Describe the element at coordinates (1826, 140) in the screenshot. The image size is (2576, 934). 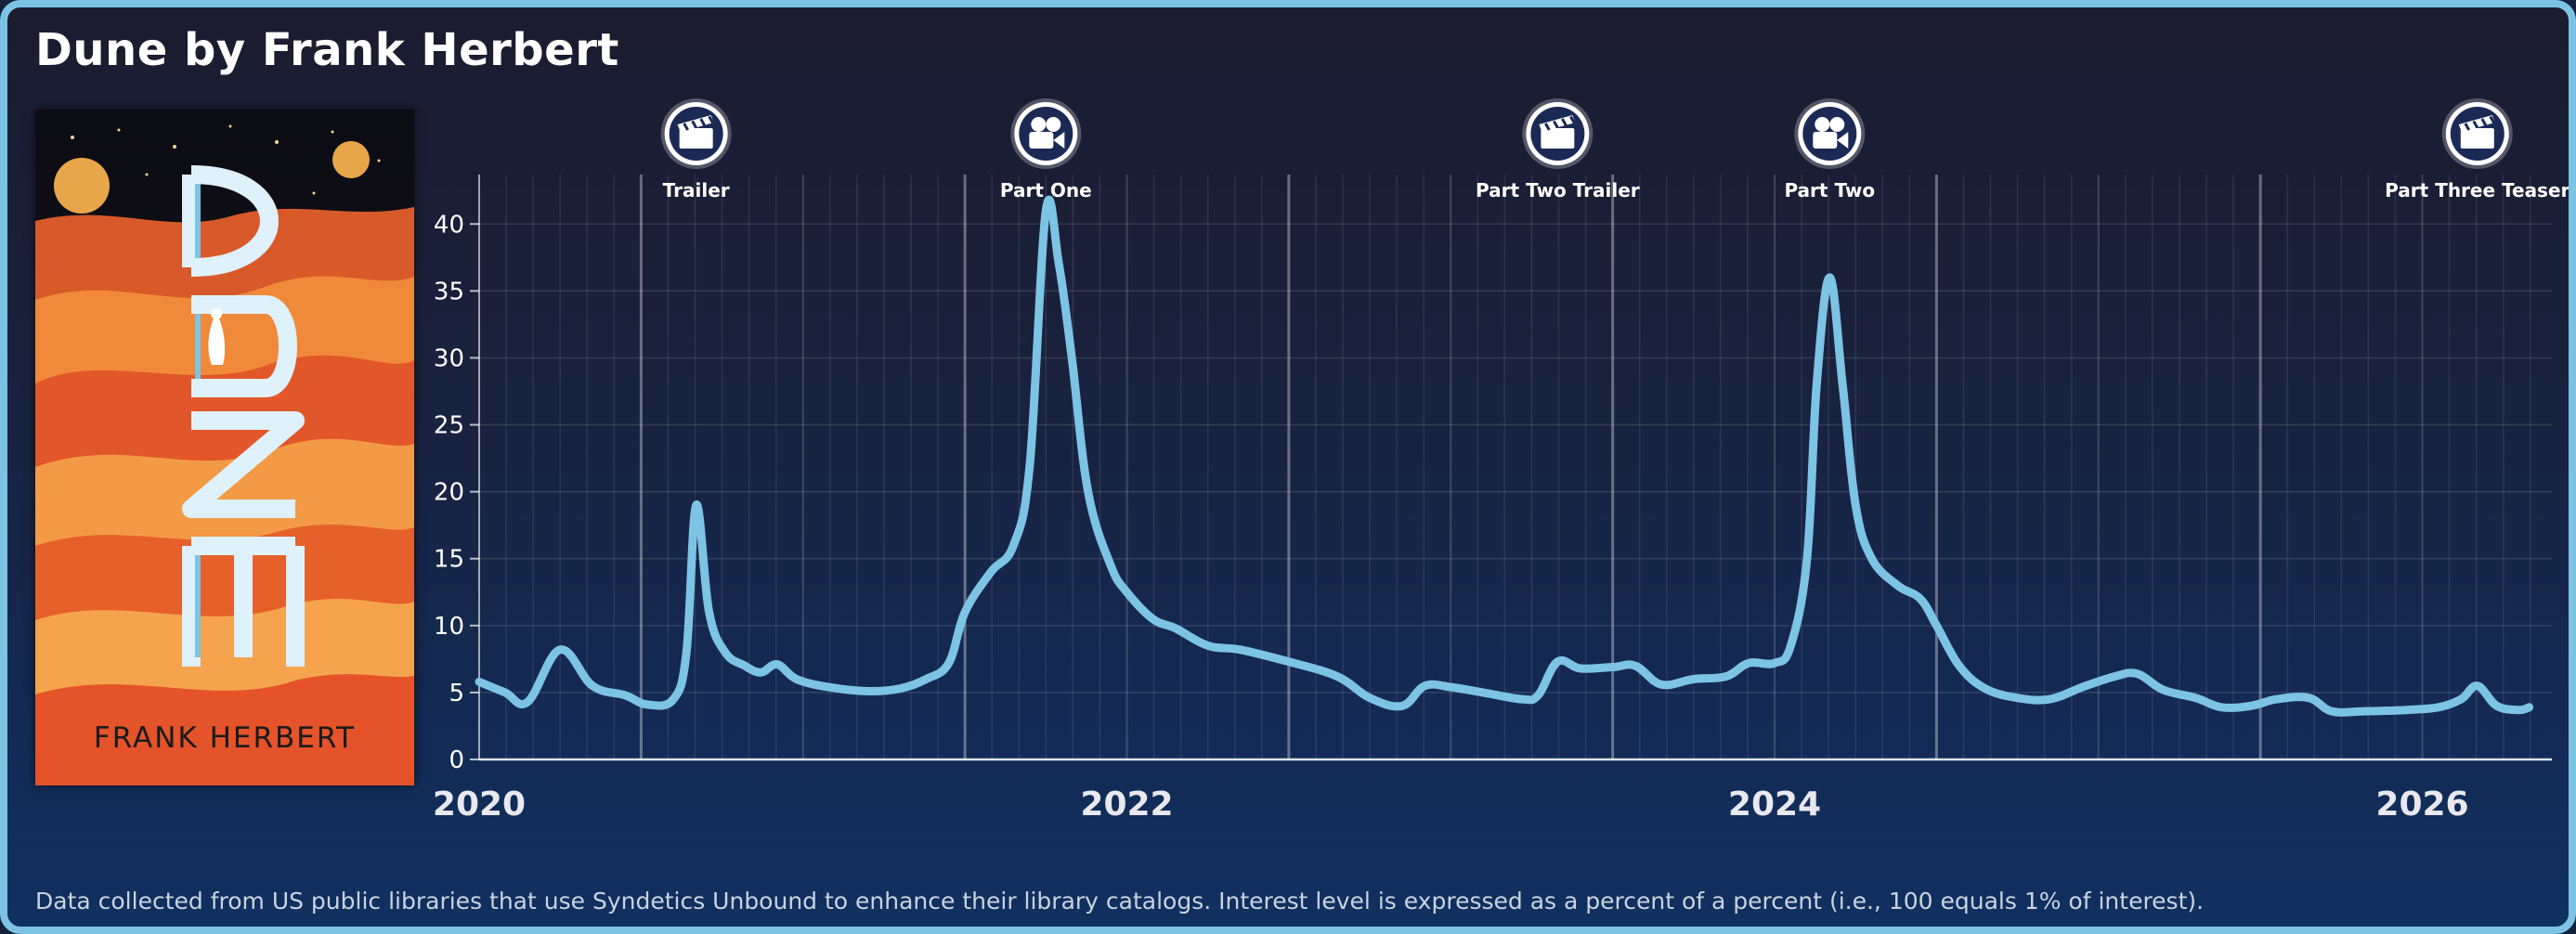
I see `camera-body` at that location.